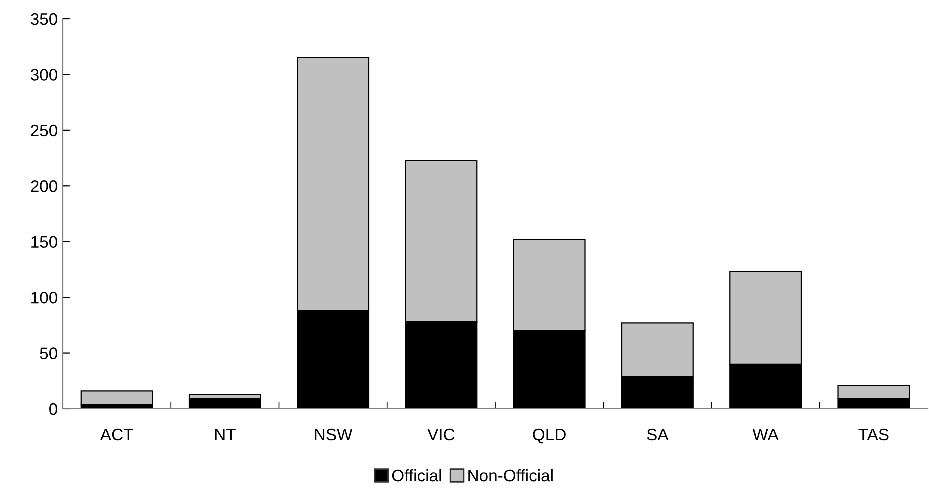 The image size is (929, 500). I want to click on y-tick-label: 50, so click(49, 354).